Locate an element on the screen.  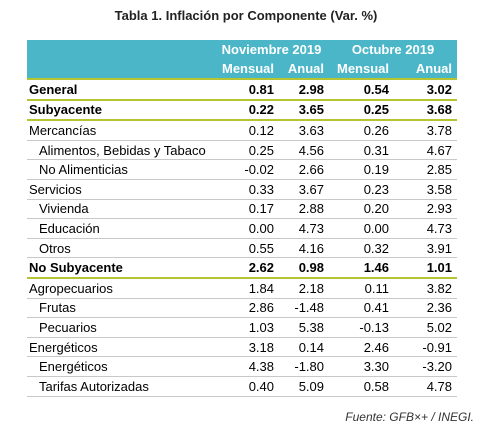
value-cell: 2.86 is located at coordinates (246, 308).